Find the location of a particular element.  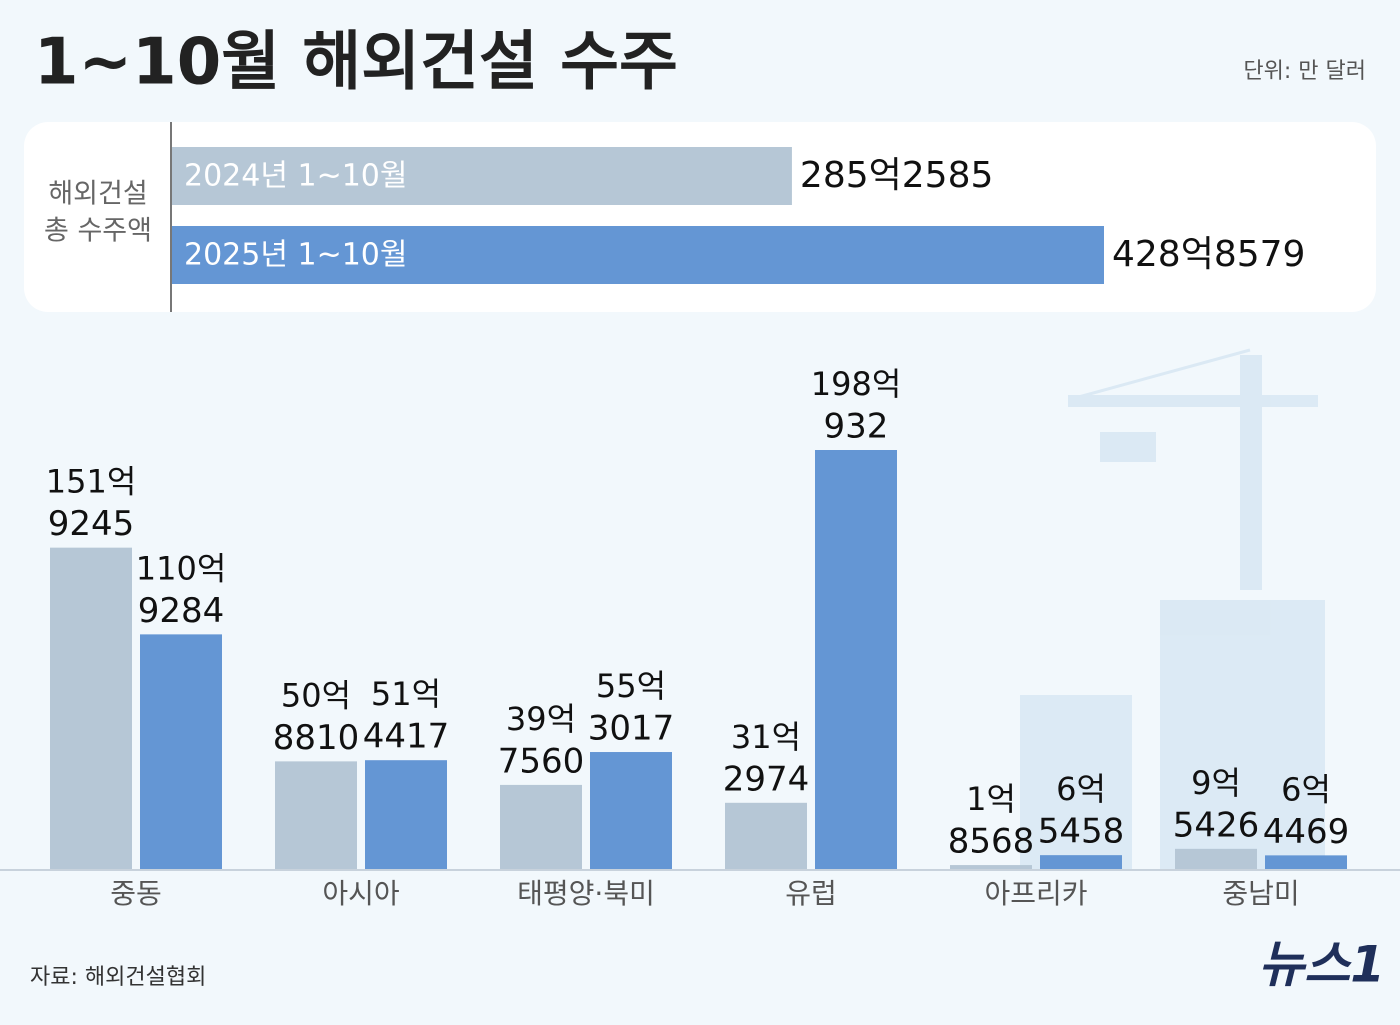

logo: 뉴스1 is located at coordinates (1321, 965).